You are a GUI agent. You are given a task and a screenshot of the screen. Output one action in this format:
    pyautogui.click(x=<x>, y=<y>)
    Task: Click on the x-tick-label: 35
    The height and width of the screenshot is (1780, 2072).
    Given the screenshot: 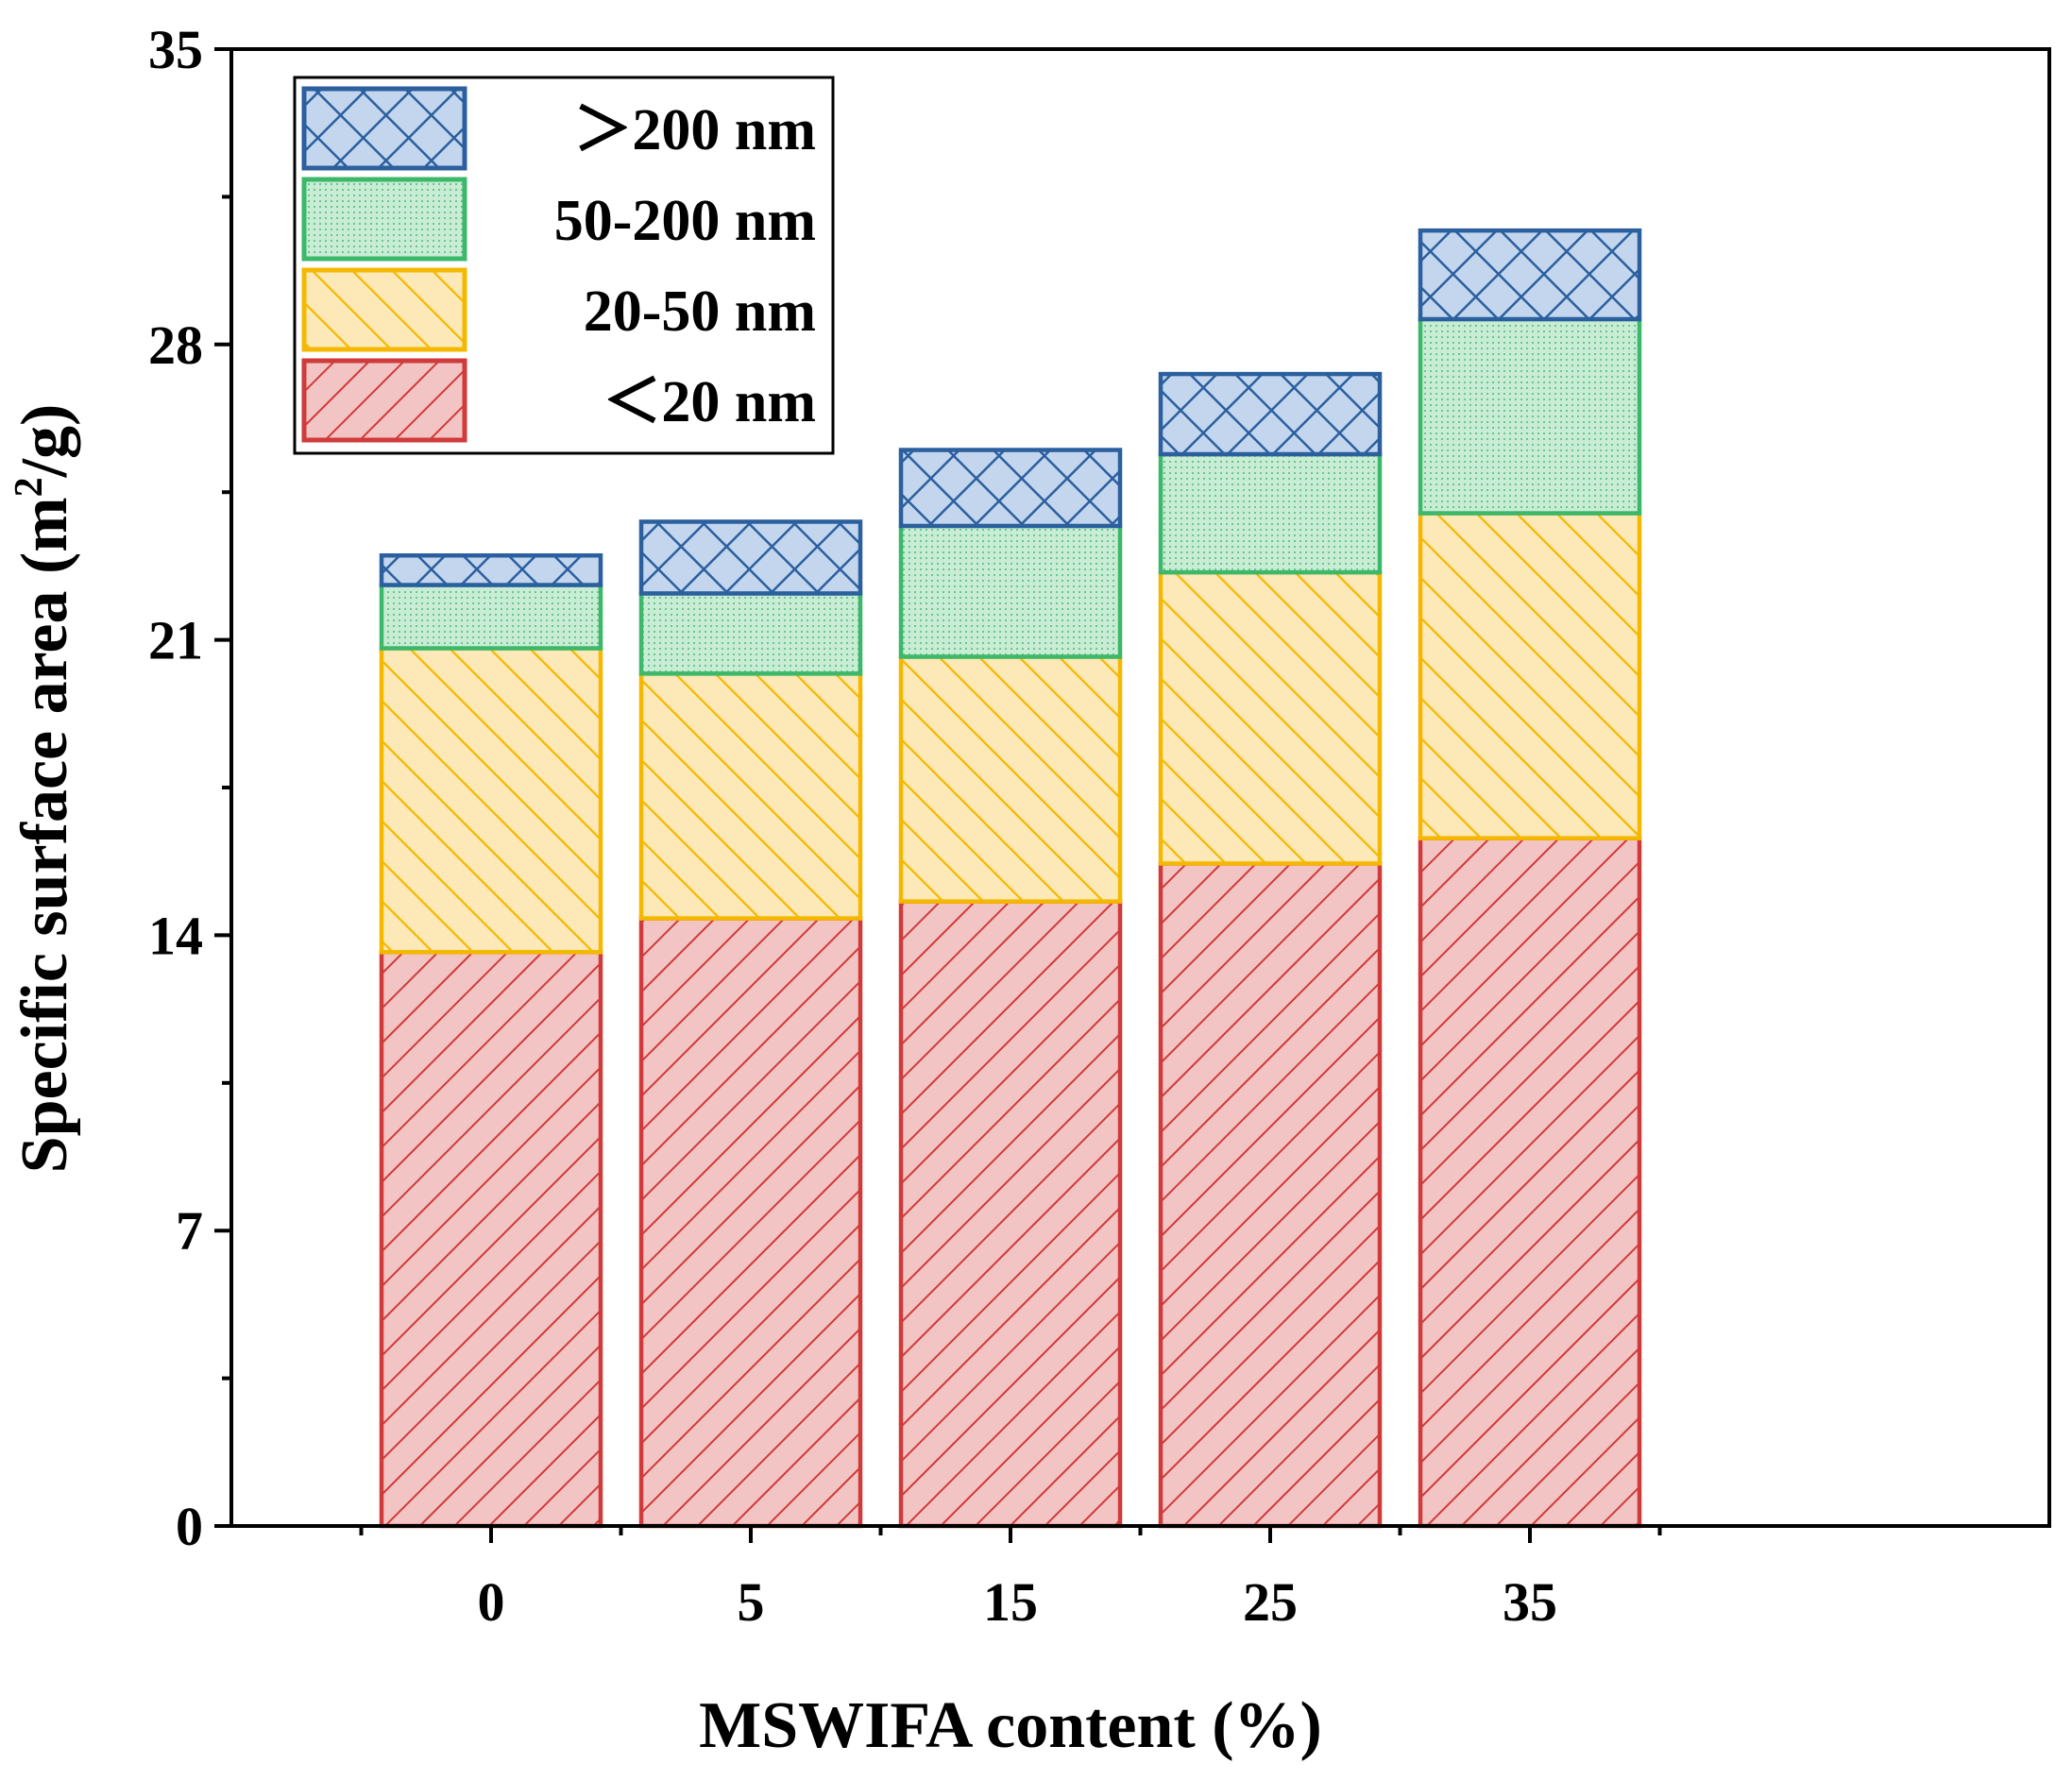 What is the action you would take?
    pyautogui.click(x=1530, y=1602)
    